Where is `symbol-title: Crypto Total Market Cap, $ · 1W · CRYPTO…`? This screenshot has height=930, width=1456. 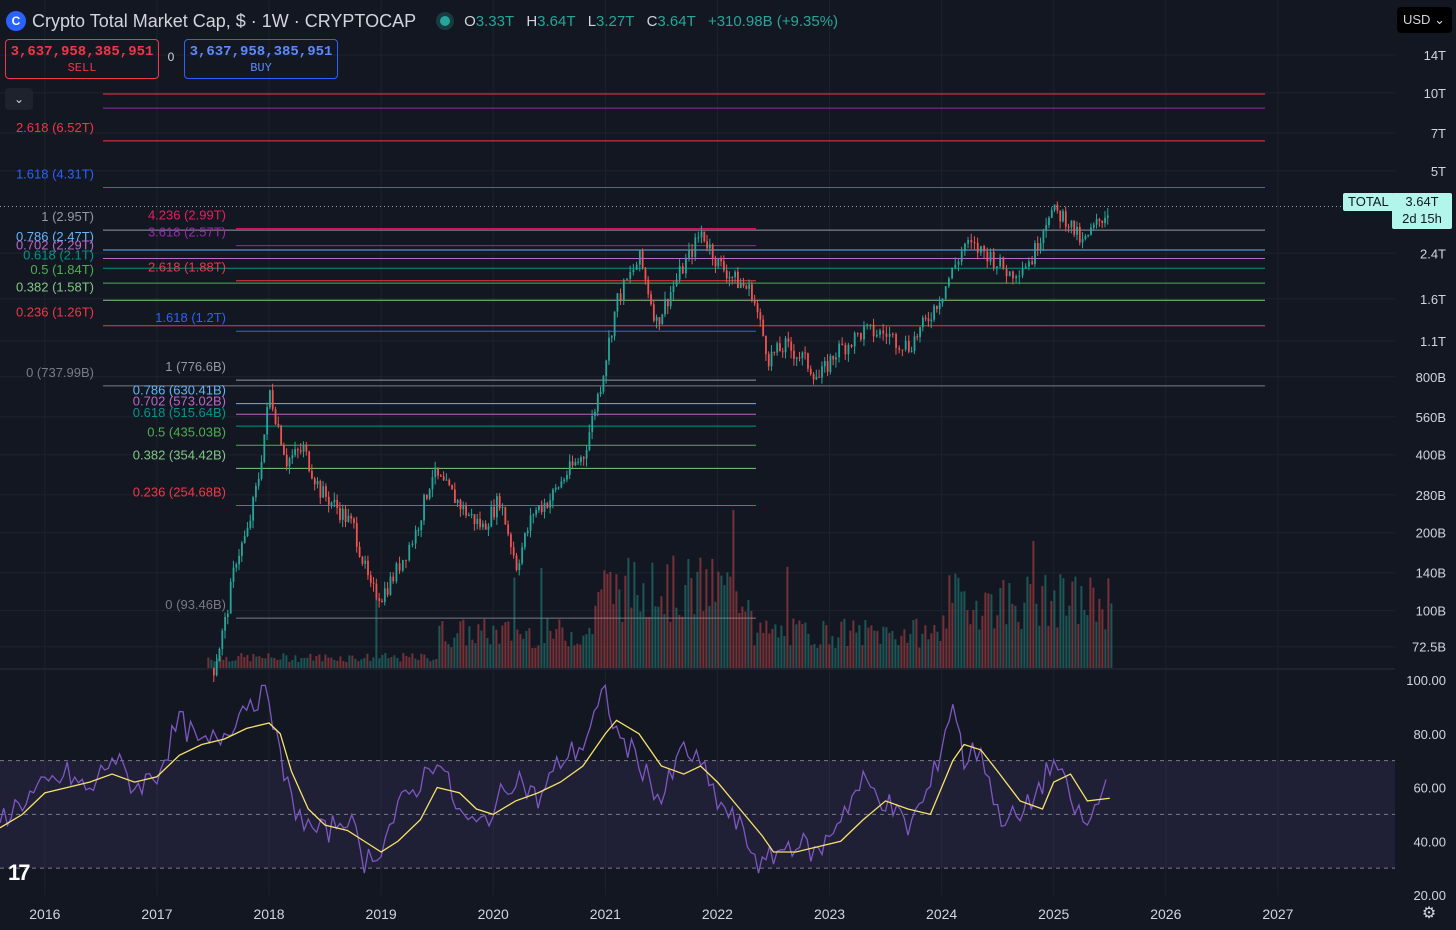 symbol-title: Crypto Total Market Cap, $ · 1W · CRYPTO… is located at coordinates (224, 20).